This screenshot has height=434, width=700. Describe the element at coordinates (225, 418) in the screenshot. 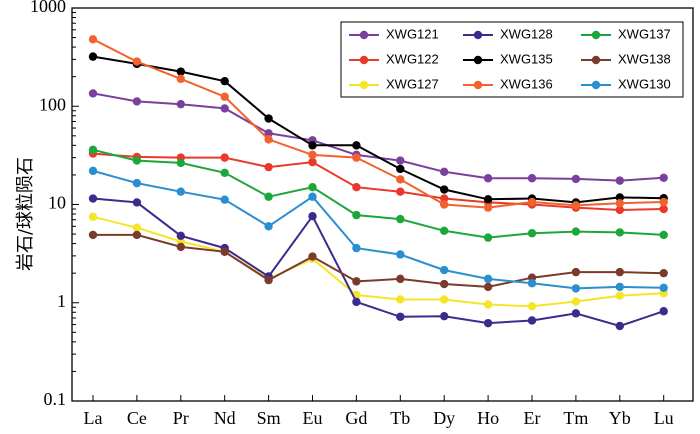

I see `x-tick-label: Nd` at that location.